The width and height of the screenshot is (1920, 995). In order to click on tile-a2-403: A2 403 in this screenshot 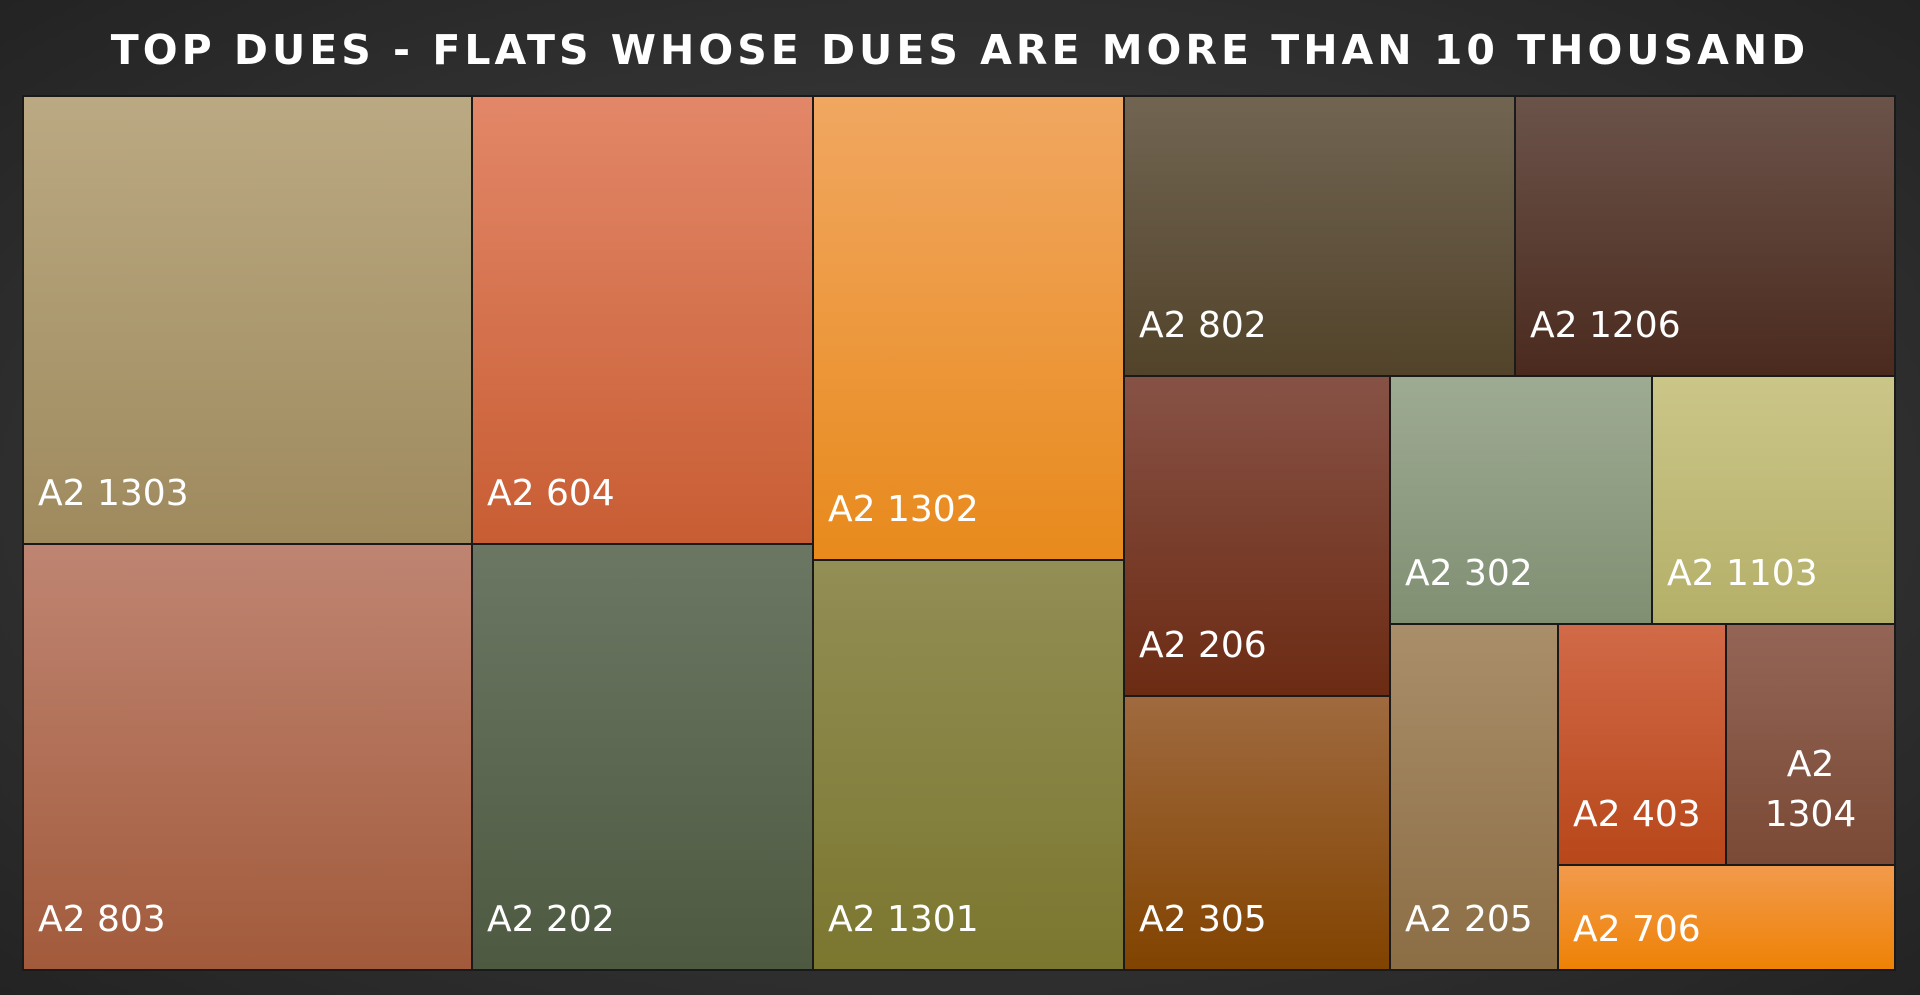, I will do `click(1642, 744)`.